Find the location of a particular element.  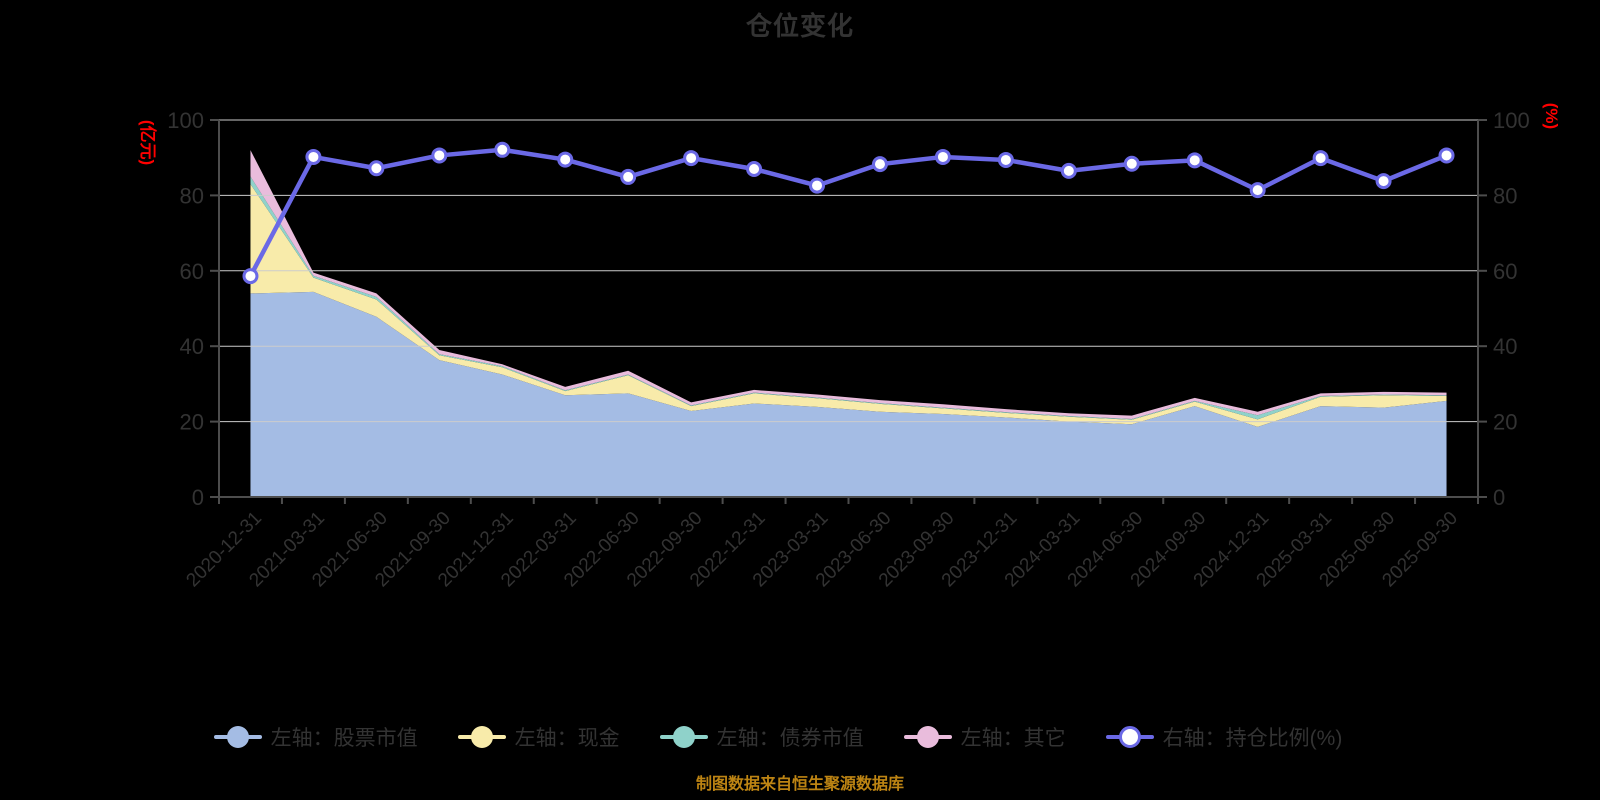

legend-item-area-3: 左轴：其它 is located at coordinates (984, 737).